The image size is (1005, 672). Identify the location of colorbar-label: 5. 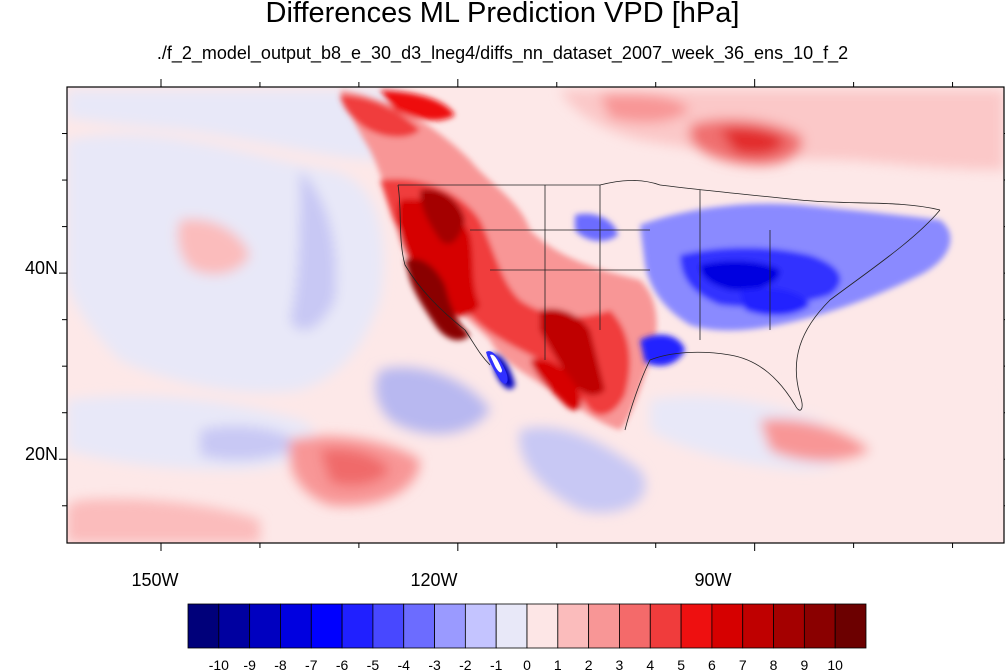
(681, 664).